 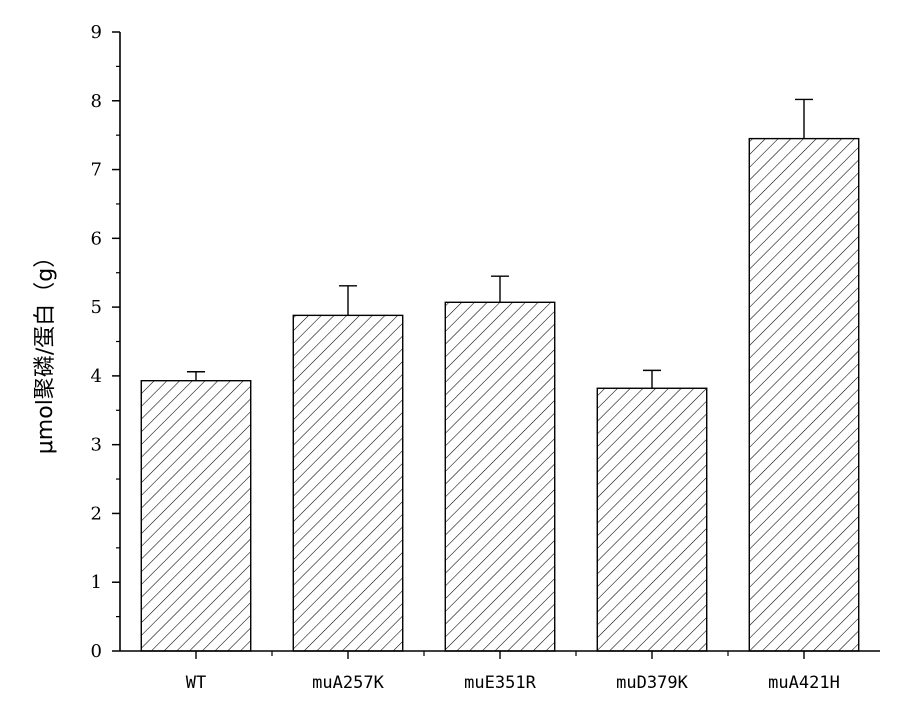 What do you see at coordinates (96, 513) in the screenshot?
I see `y-tick-label: 2` at bounding box center [96, 513].